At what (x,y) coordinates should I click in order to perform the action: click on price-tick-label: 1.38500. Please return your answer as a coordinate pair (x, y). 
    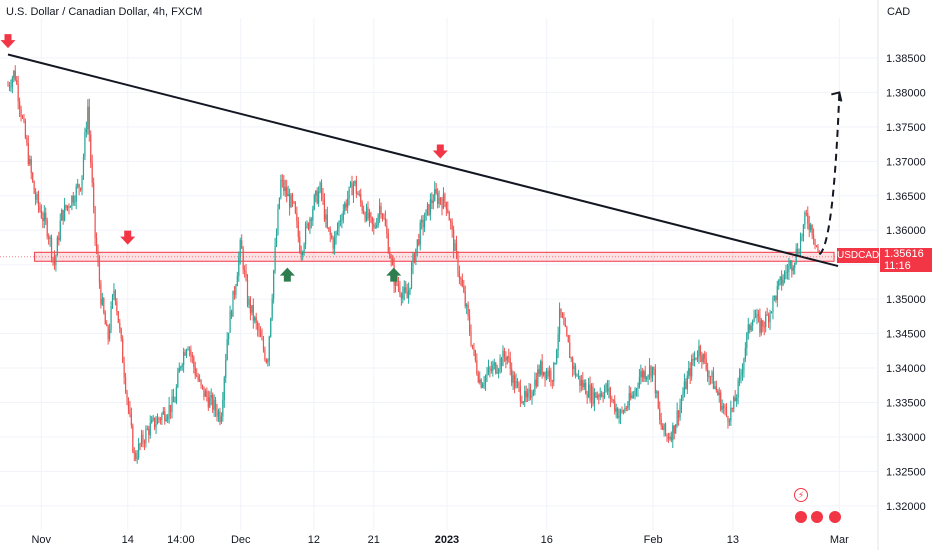
    Looking at the image, I should click on (906, 59).